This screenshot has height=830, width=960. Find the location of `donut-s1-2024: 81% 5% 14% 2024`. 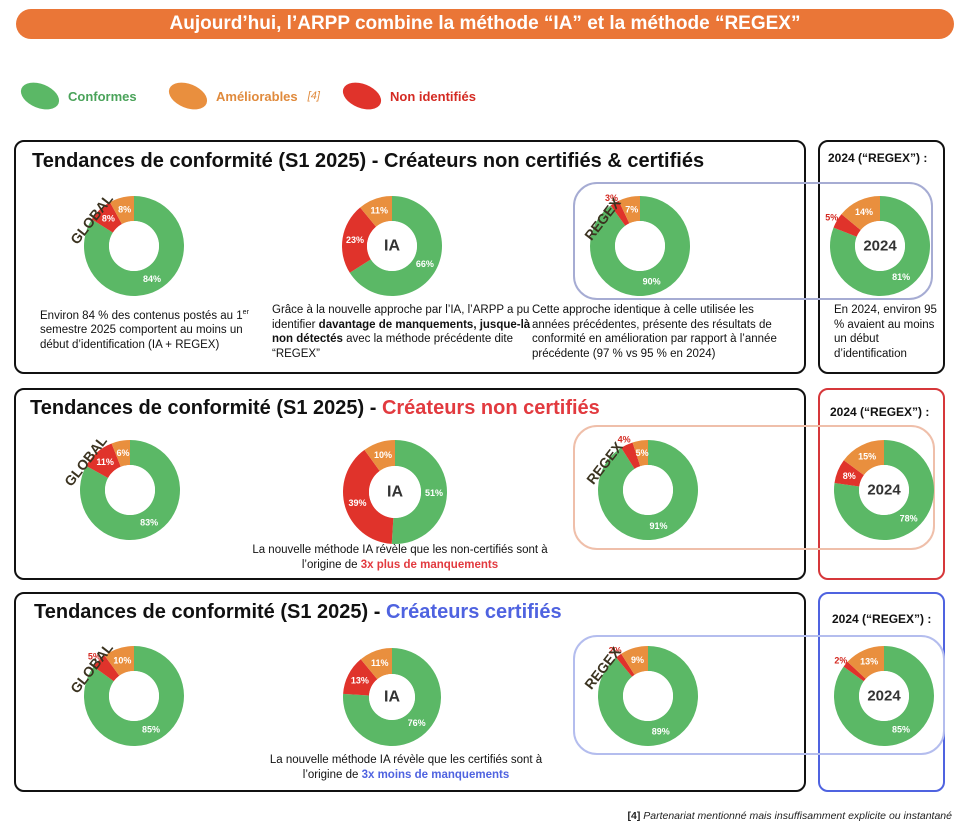

donut-s1-2024: 81% 5% 14% 2024 is located at coordinates (877, 246).